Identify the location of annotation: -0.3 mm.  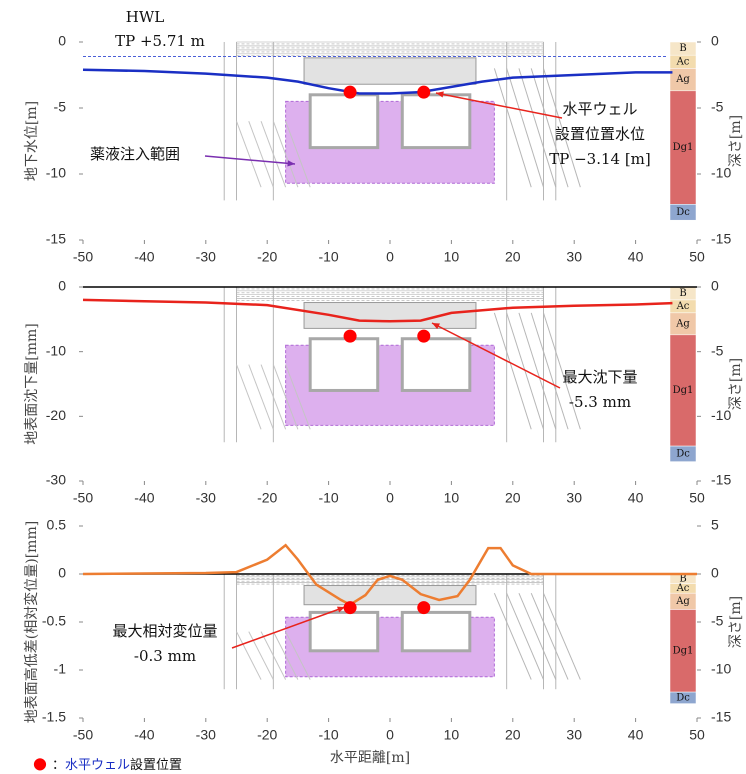
(165, 656).